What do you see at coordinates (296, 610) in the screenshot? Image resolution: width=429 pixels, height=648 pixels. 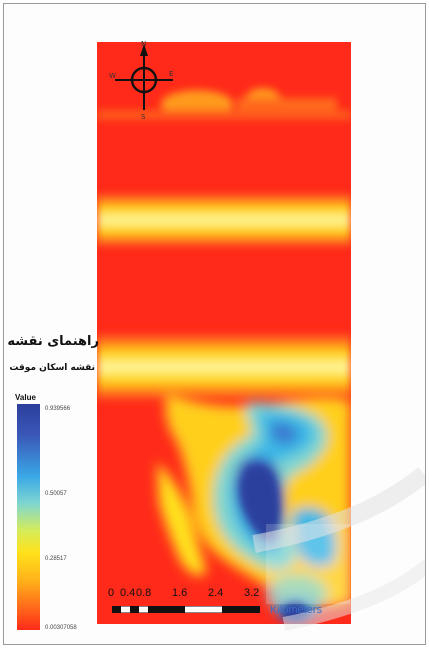 I see `scale-bar-units: Kilometers` at bounding box center [296, 610].